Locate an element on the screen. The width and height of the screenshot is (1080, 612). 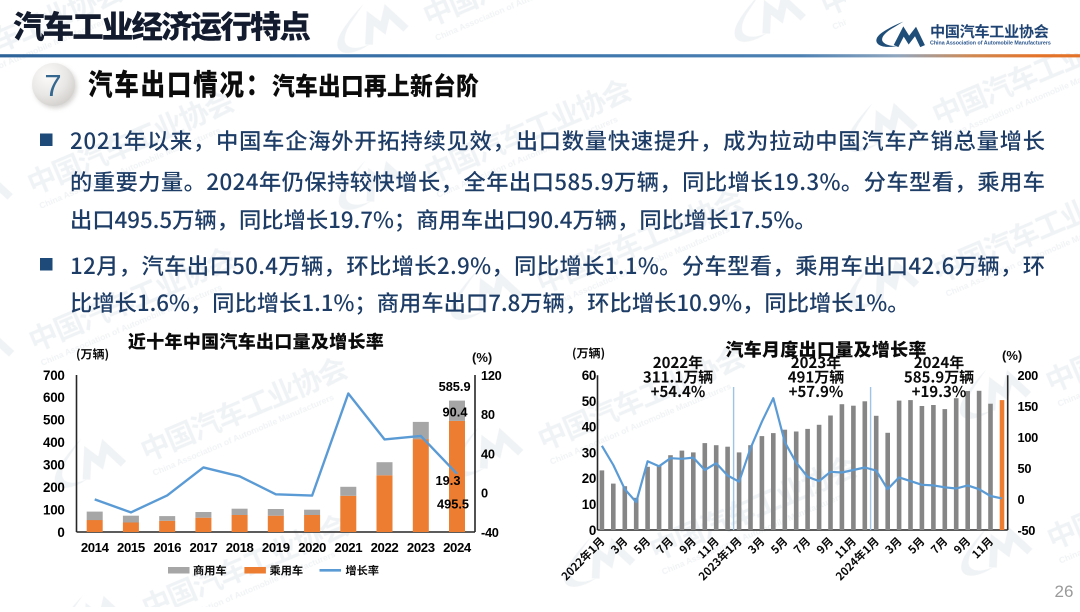
svg-text: 2023 is located at coordinates (421, 547).